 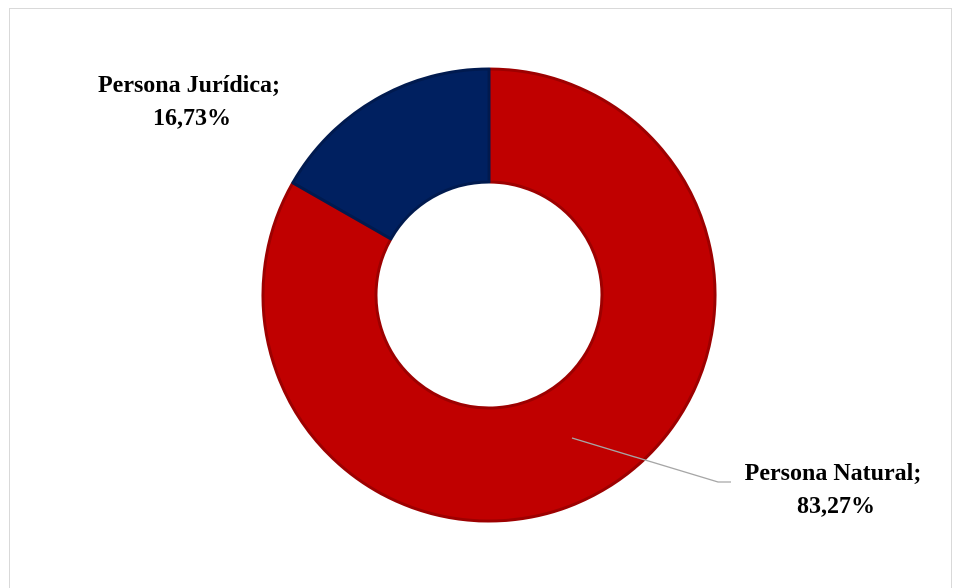 I want to click on slice-label-persona-juridica: Persona Jurídica; 16,73%, so click(x=192, y=101).